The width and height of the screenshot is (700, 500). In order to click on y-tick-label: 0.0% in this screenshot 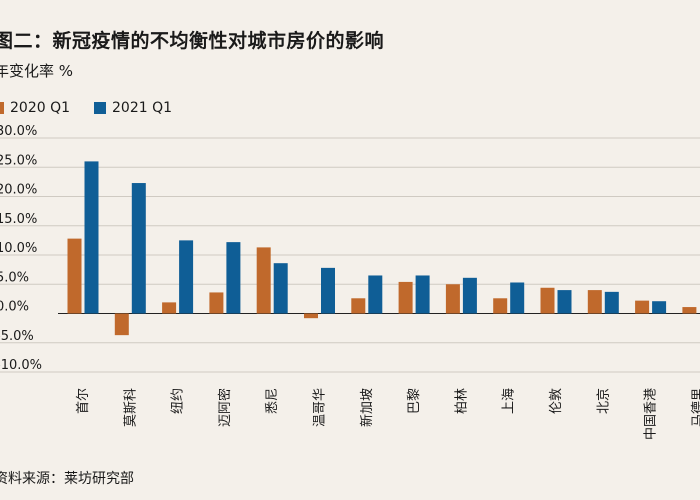, I will do `click(14, 307)`.